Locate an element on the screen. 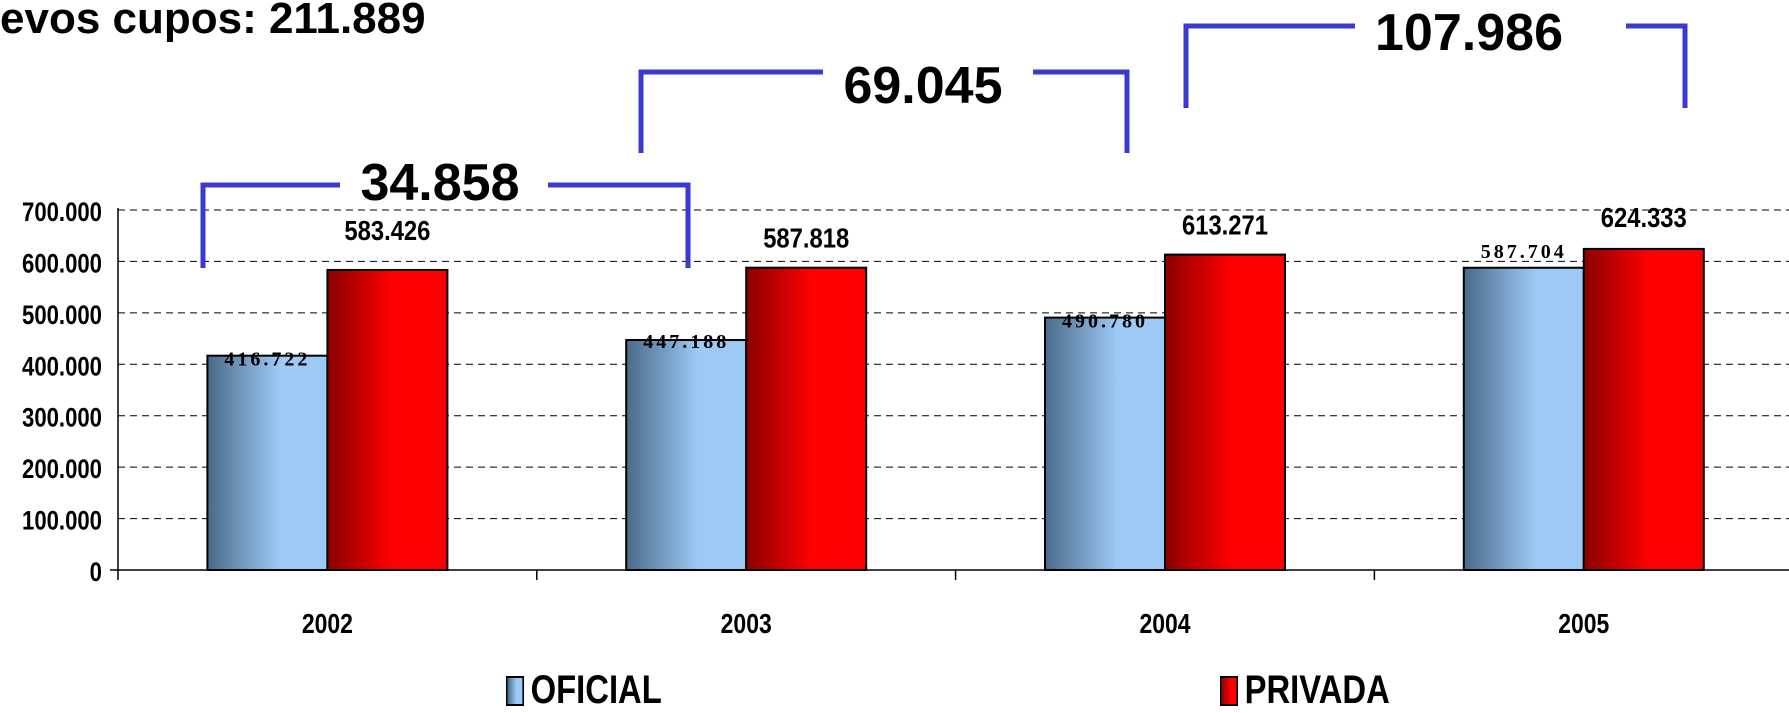 This screenshot has width=1789, height=713. difference-bracket-2002-2003 is located at coordinates (445, 225).